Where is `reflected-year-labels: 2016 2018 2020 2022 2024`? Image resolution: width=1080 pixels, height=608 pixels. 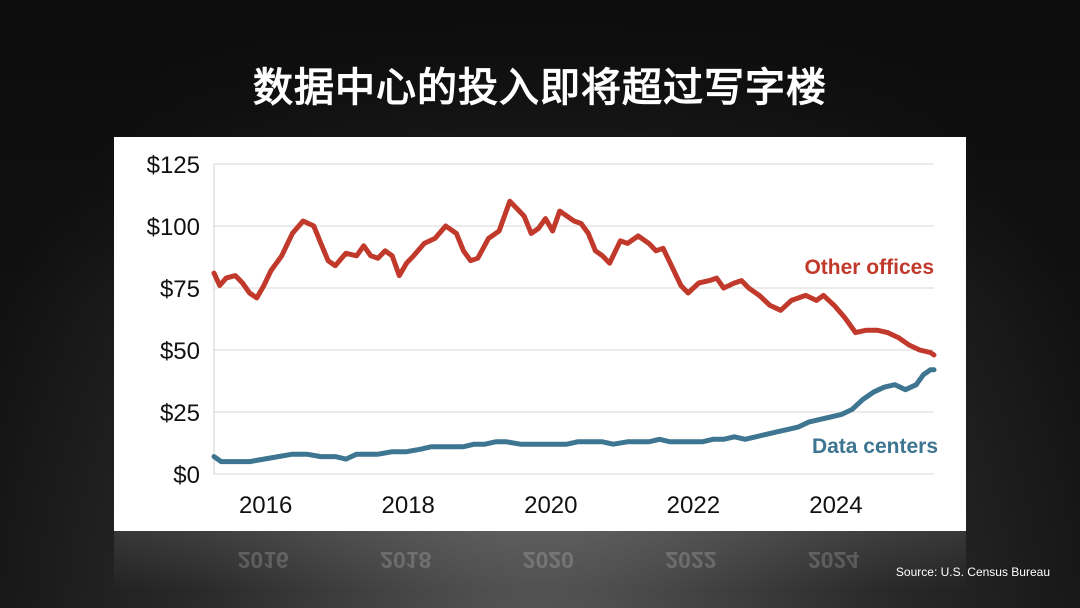
reflected-year-labels: 2016 2018 2020 2022 2024 is located at coordinates (540, 553).